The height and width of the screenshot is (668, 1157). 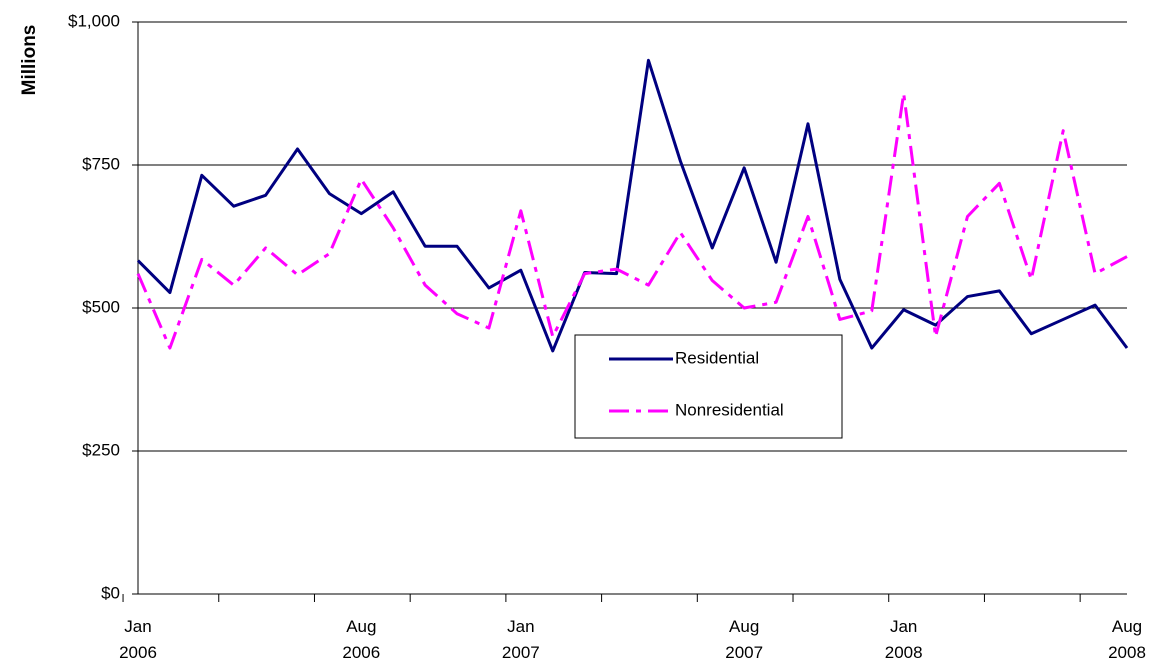 I want to click on y-tick-label: $250, so click(x=101, y=449).